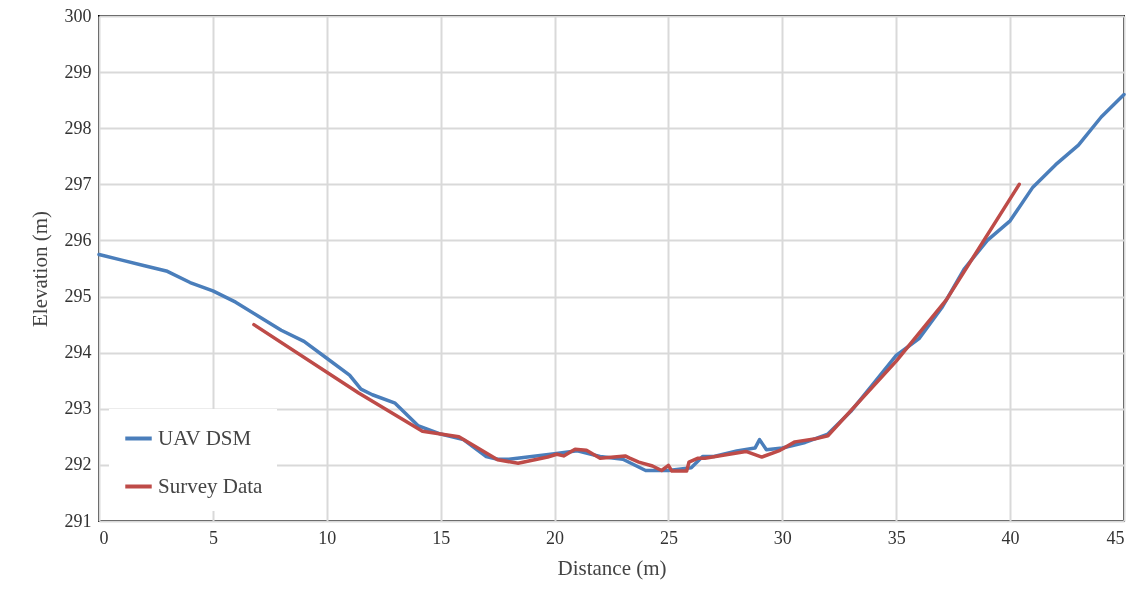 Image resolution: width=1140 pixels, height=606 pixels. What do you see at coordinates (211, 485) in the screenshot?
I see `legend-label: Survey Data` at bounding box center [211, 485].